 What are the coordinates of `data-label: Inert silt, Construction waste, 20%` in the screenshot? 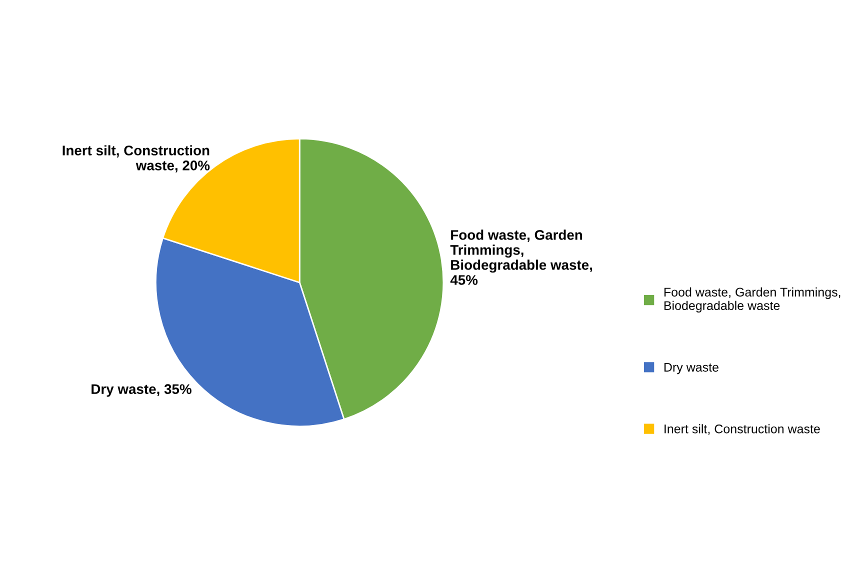 It's located at (136, 158).